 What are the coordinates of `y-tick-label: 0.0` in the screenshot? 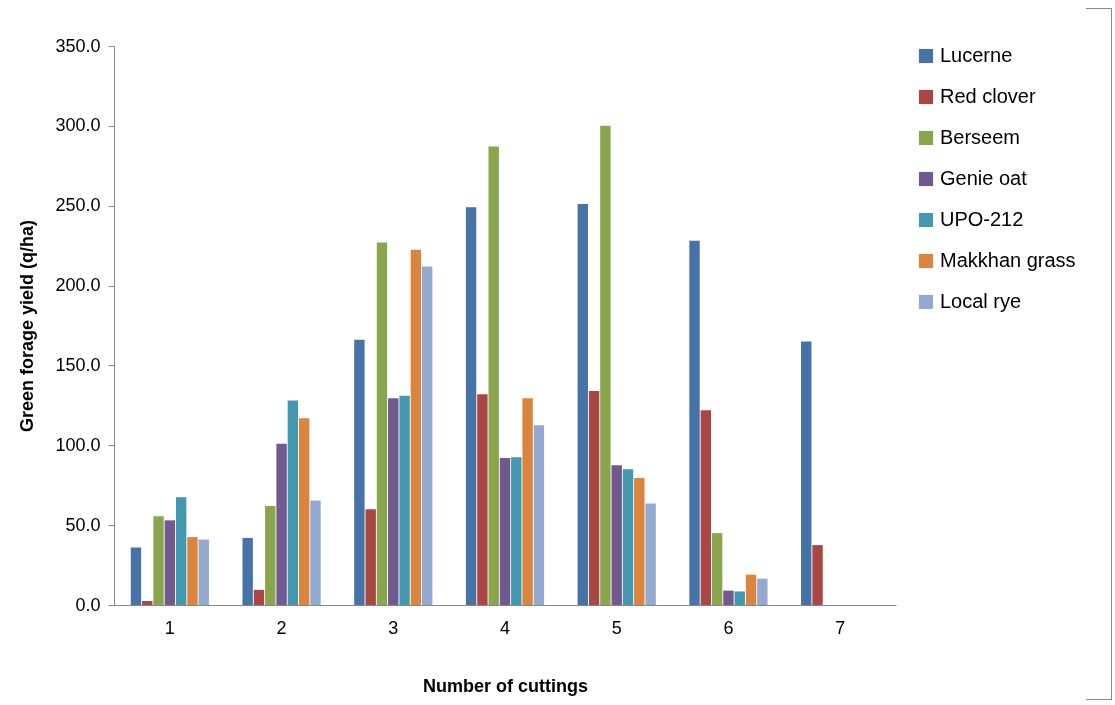 It's located at (88, 604).